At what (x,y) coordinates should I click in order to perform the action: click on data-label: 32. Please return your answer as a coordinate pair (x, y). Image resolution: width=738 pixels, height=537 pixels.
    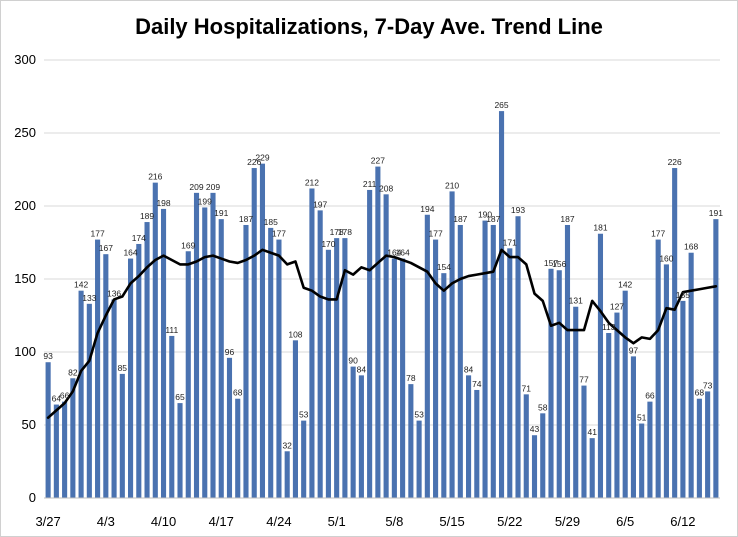
    Looking at the image, I should click on (287, 445).